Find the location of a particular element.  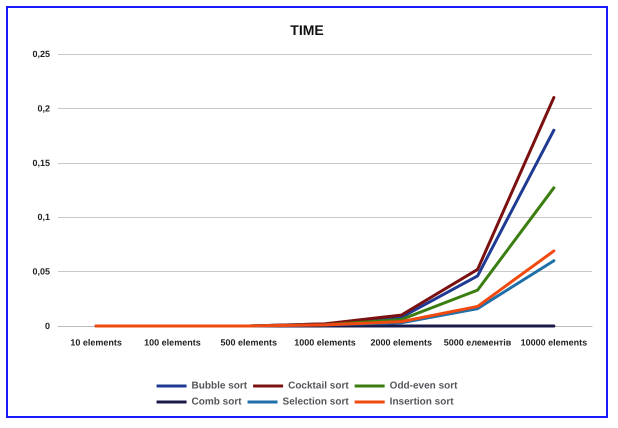

line-series is located at coordinates (325, 288).